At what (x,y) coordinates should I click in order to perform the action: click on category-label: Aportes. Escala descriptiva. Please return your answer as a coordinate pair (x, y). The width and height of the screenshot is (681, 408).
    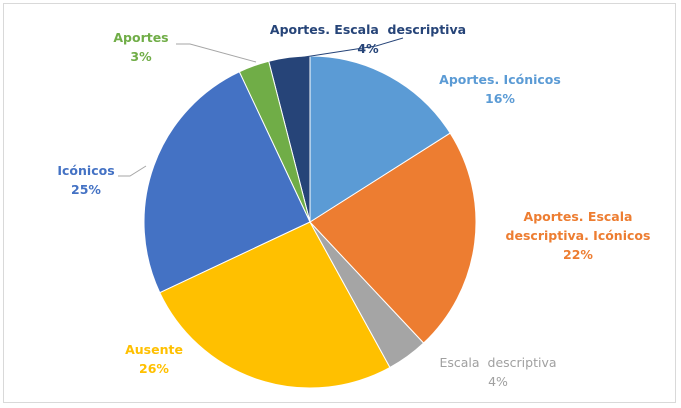
    Looking at the image, I should click on (368, 29).